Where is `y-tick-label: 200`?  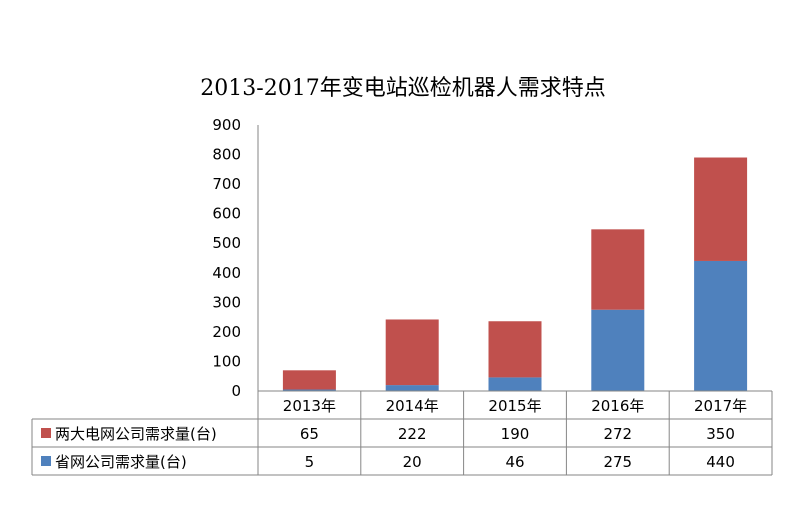
y-tick-label: 200 is located at coordinates (226, 332).